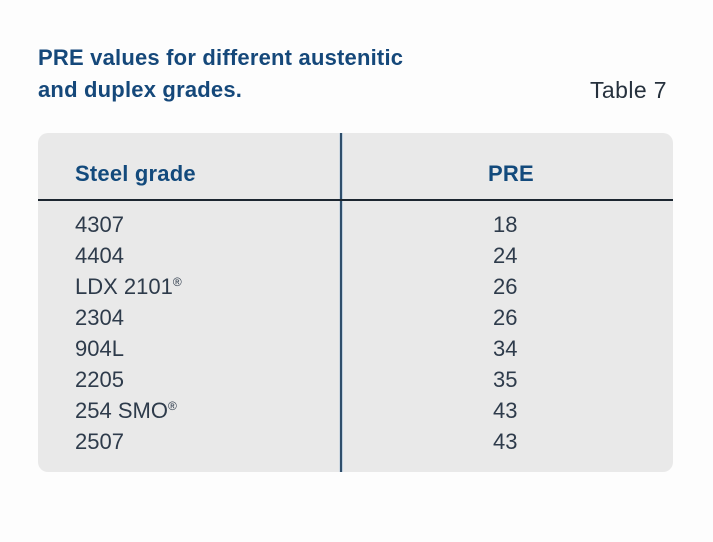 This screenshot has width=713, height=542. I want to click on table-caption-number: Table 7, so click(628, 90).